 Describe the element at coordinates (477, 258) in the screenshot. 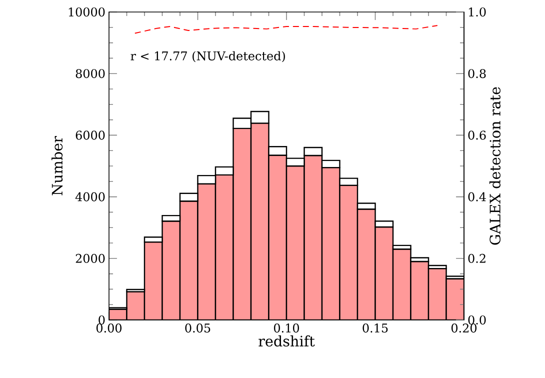

I see `y2-tick-label: 0.2` at that location.